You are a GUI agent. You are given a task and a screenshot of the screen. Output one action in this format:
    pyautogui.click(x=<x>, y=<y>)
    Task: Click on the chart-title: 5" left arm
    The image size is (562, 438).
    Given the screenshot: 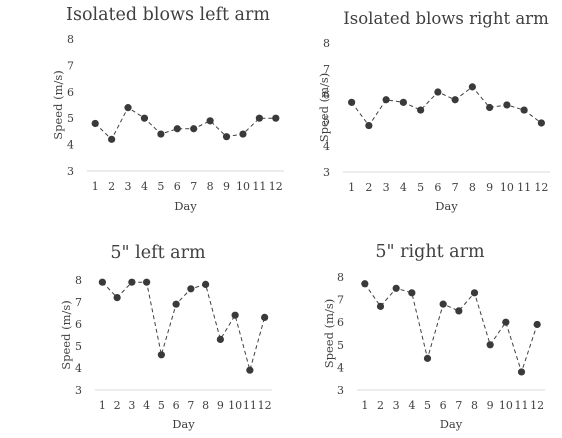 What is the action you would take?
    pyautogui.click(x=158, y=253)
    